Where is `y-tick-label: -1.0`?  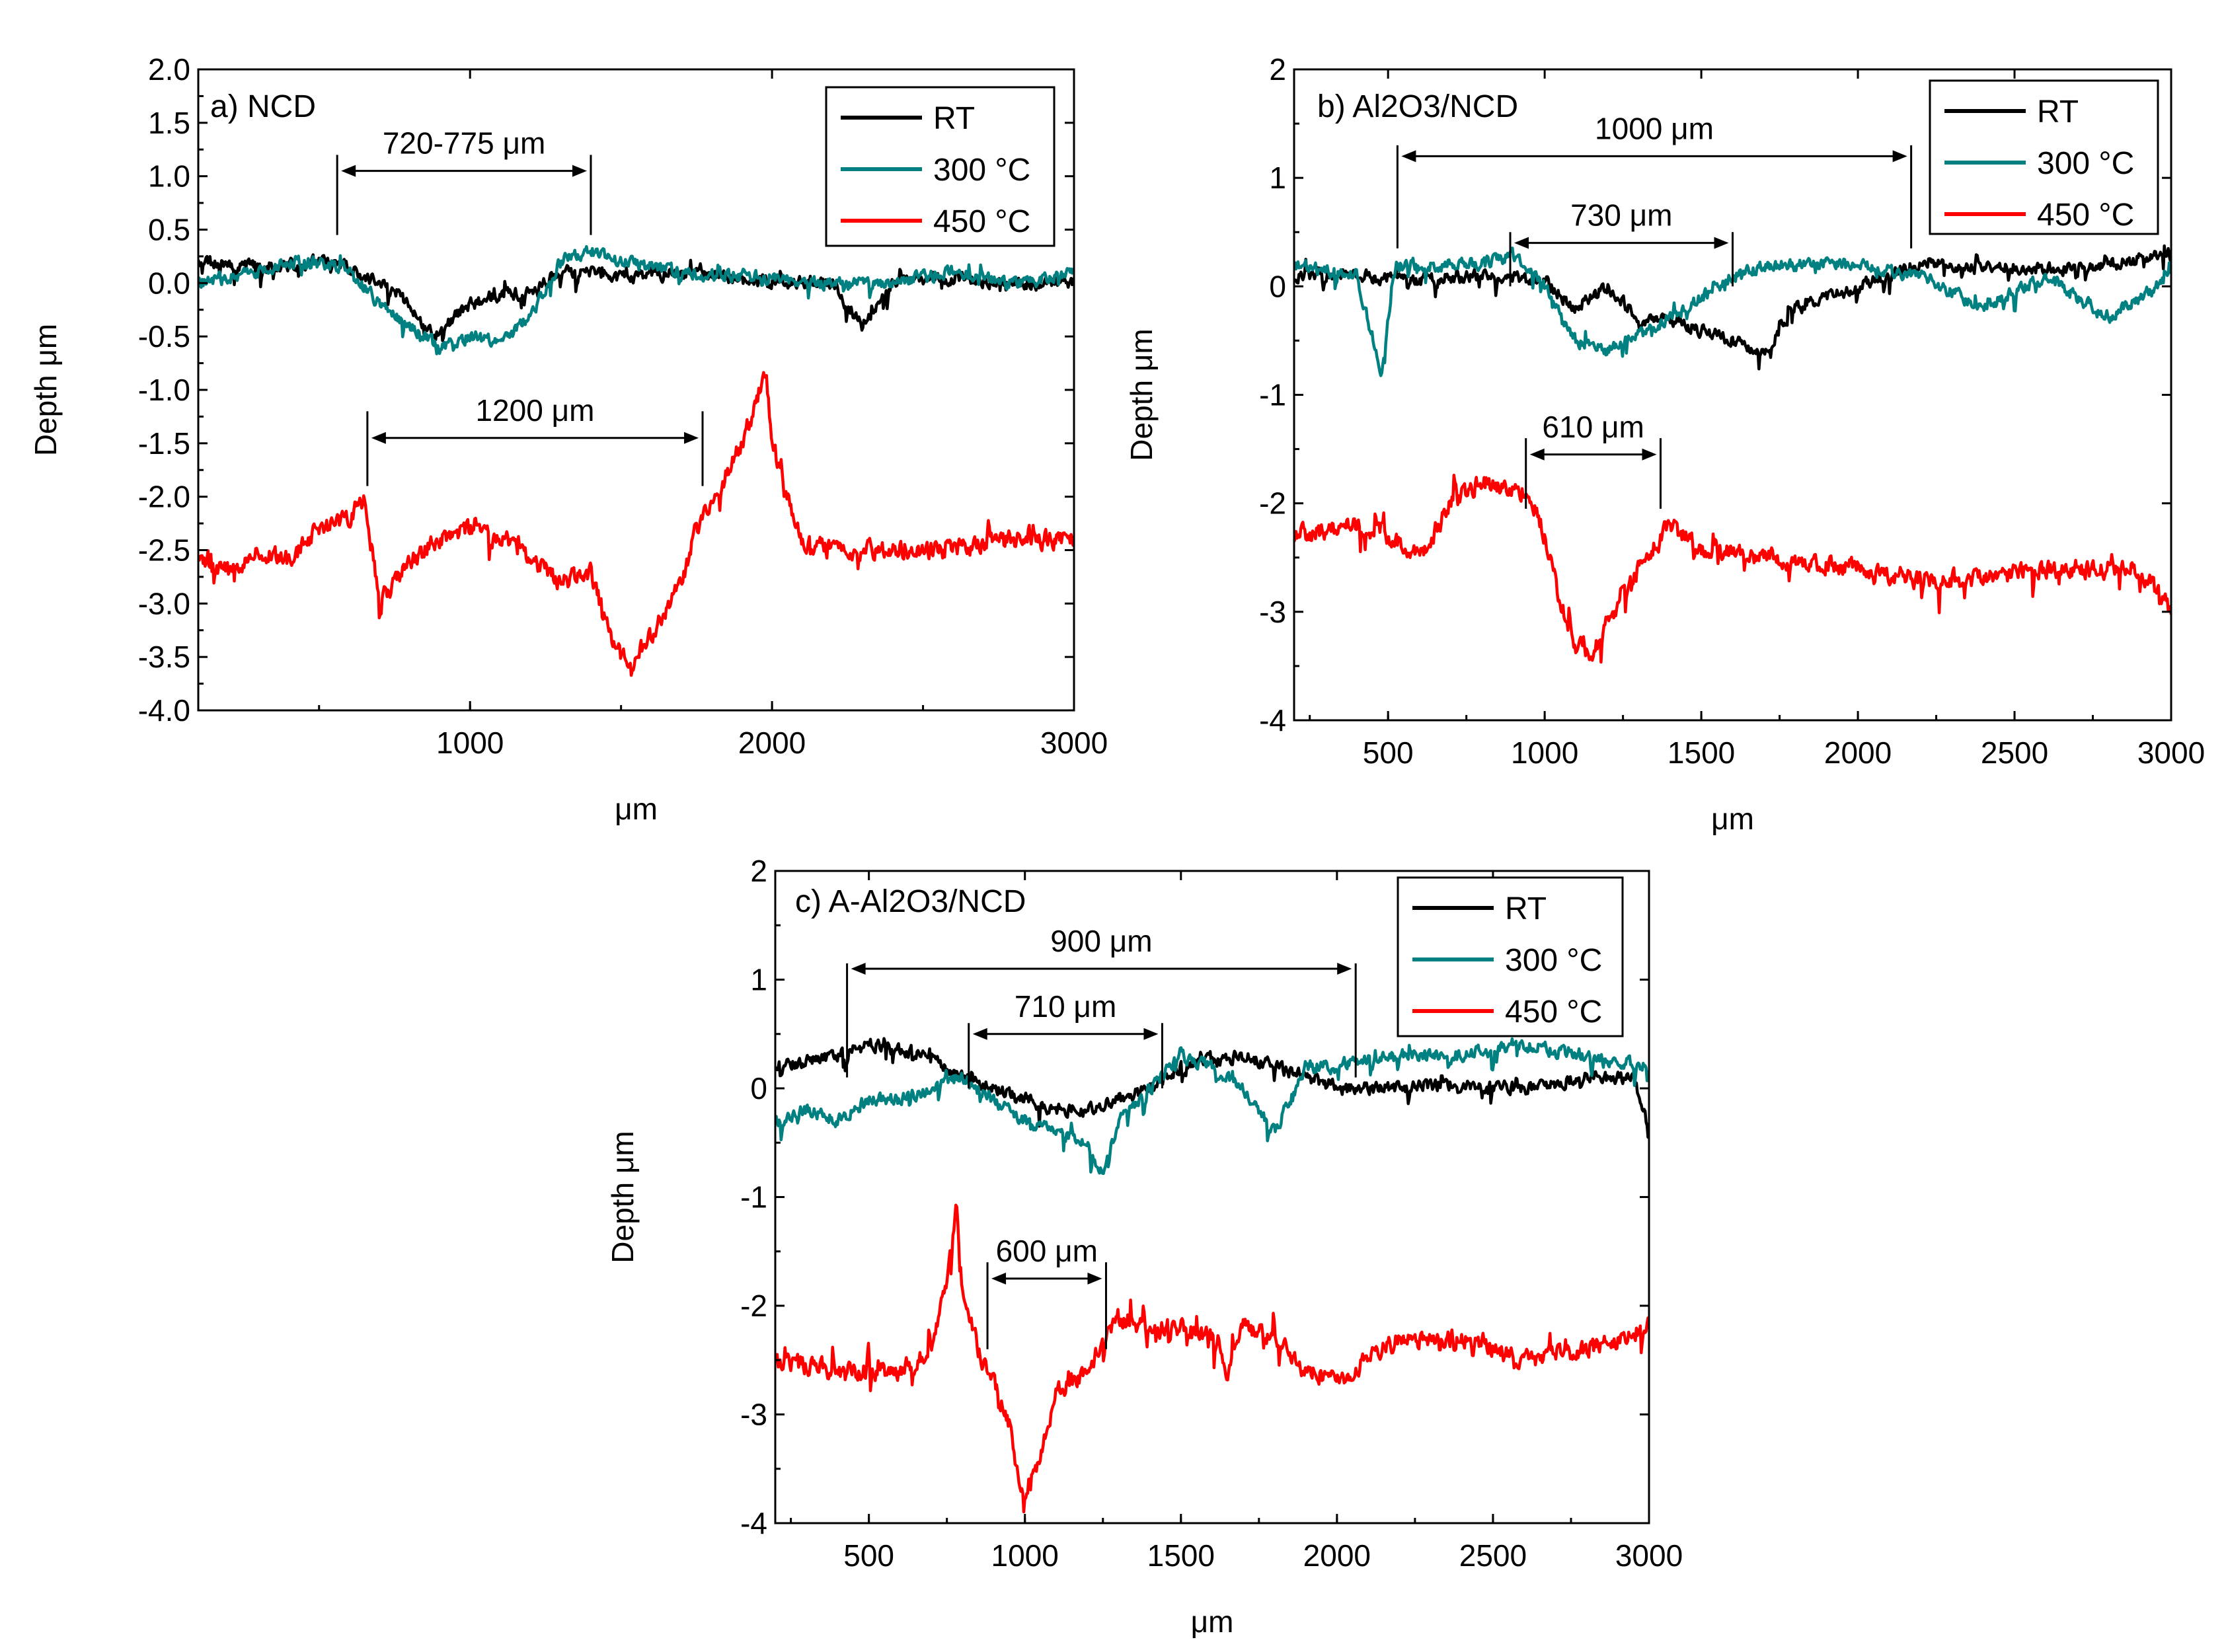 y-tick-label: -1.0 is located at coordinates (164, 390).